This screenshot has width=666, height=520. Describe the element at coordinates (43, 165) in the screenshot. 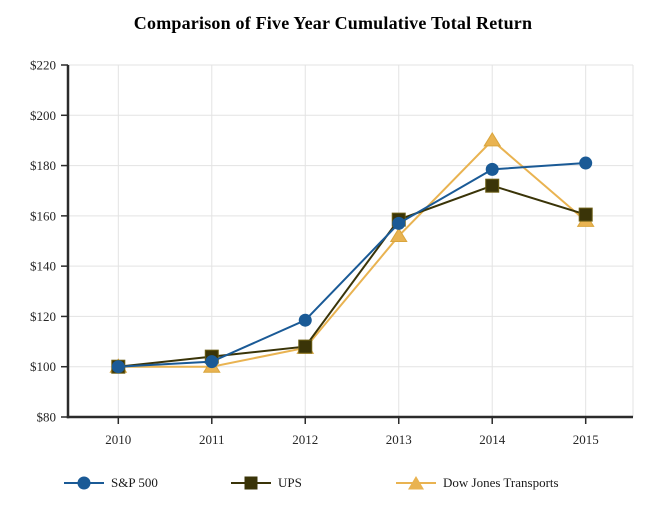

I see `y-tick-label: $180` at that location.